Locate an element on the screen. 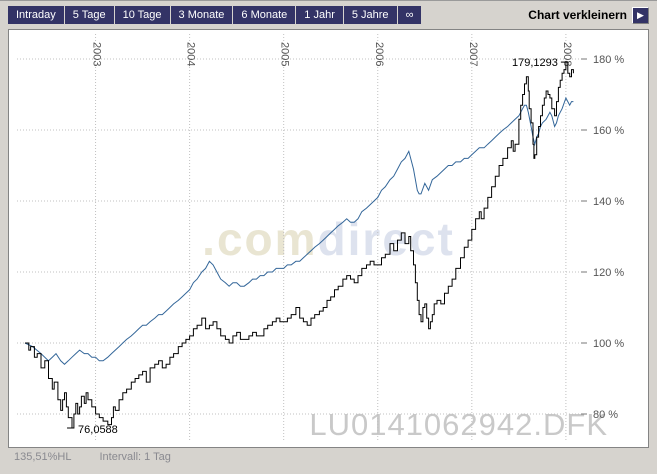  chart-annotation: 76,0588 is located at coordinates (92, 430).